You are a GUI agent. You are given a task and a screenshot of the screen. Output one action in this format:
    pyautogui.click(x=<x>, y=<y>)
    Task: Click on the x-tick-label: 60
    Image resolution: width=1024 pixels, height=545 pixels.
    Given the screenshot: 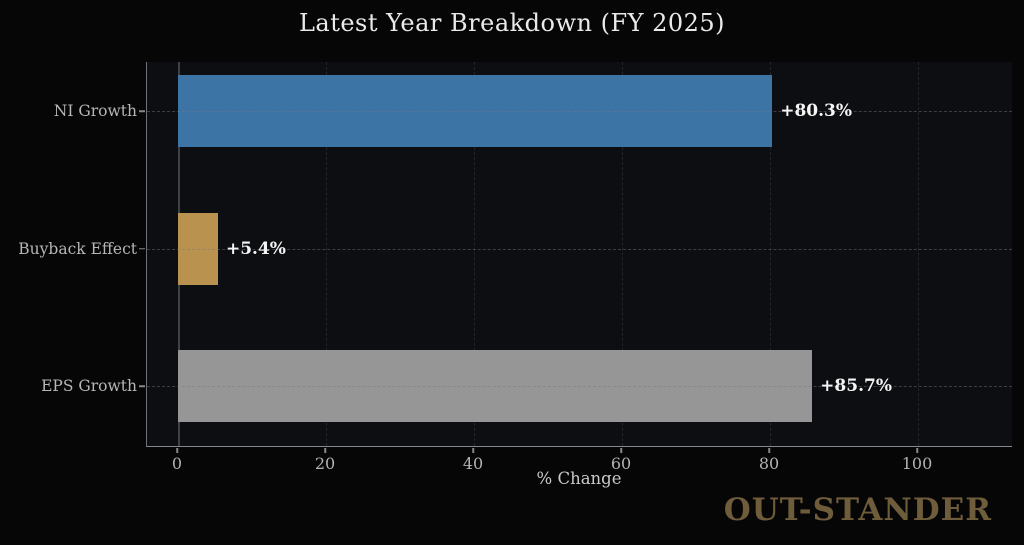 What is the action you would take?
    pyautogui.click(x=621, y=463)
    